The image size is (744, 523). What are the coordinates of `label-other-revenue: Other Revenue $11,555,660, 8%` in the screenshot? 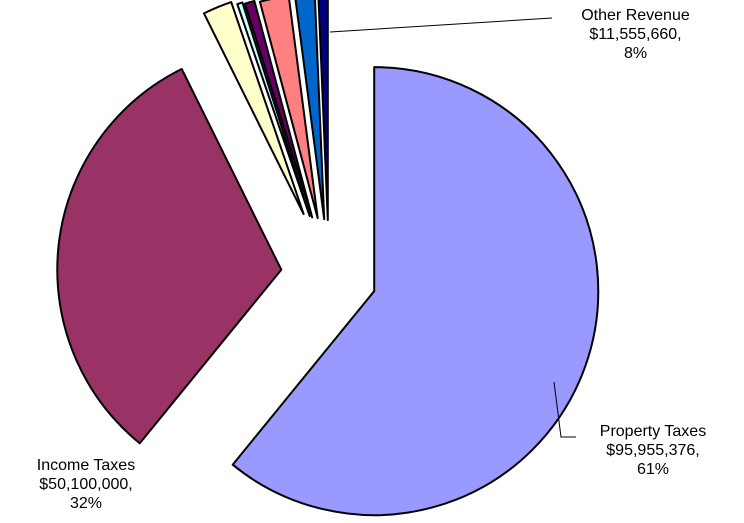 It's located at (635, 34).